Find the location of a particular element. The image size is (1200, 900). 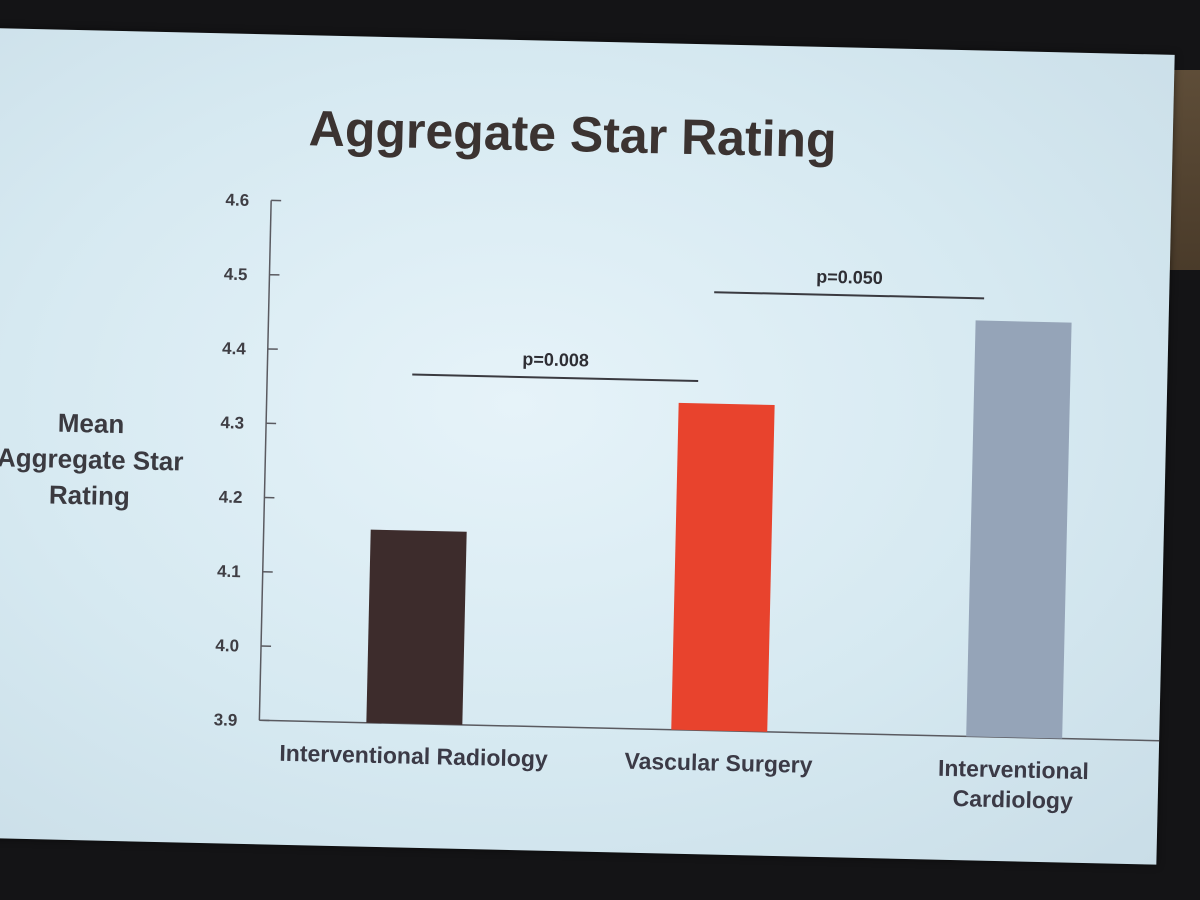

y-tick-label: 4.0 is located at coordinates (227, 646).